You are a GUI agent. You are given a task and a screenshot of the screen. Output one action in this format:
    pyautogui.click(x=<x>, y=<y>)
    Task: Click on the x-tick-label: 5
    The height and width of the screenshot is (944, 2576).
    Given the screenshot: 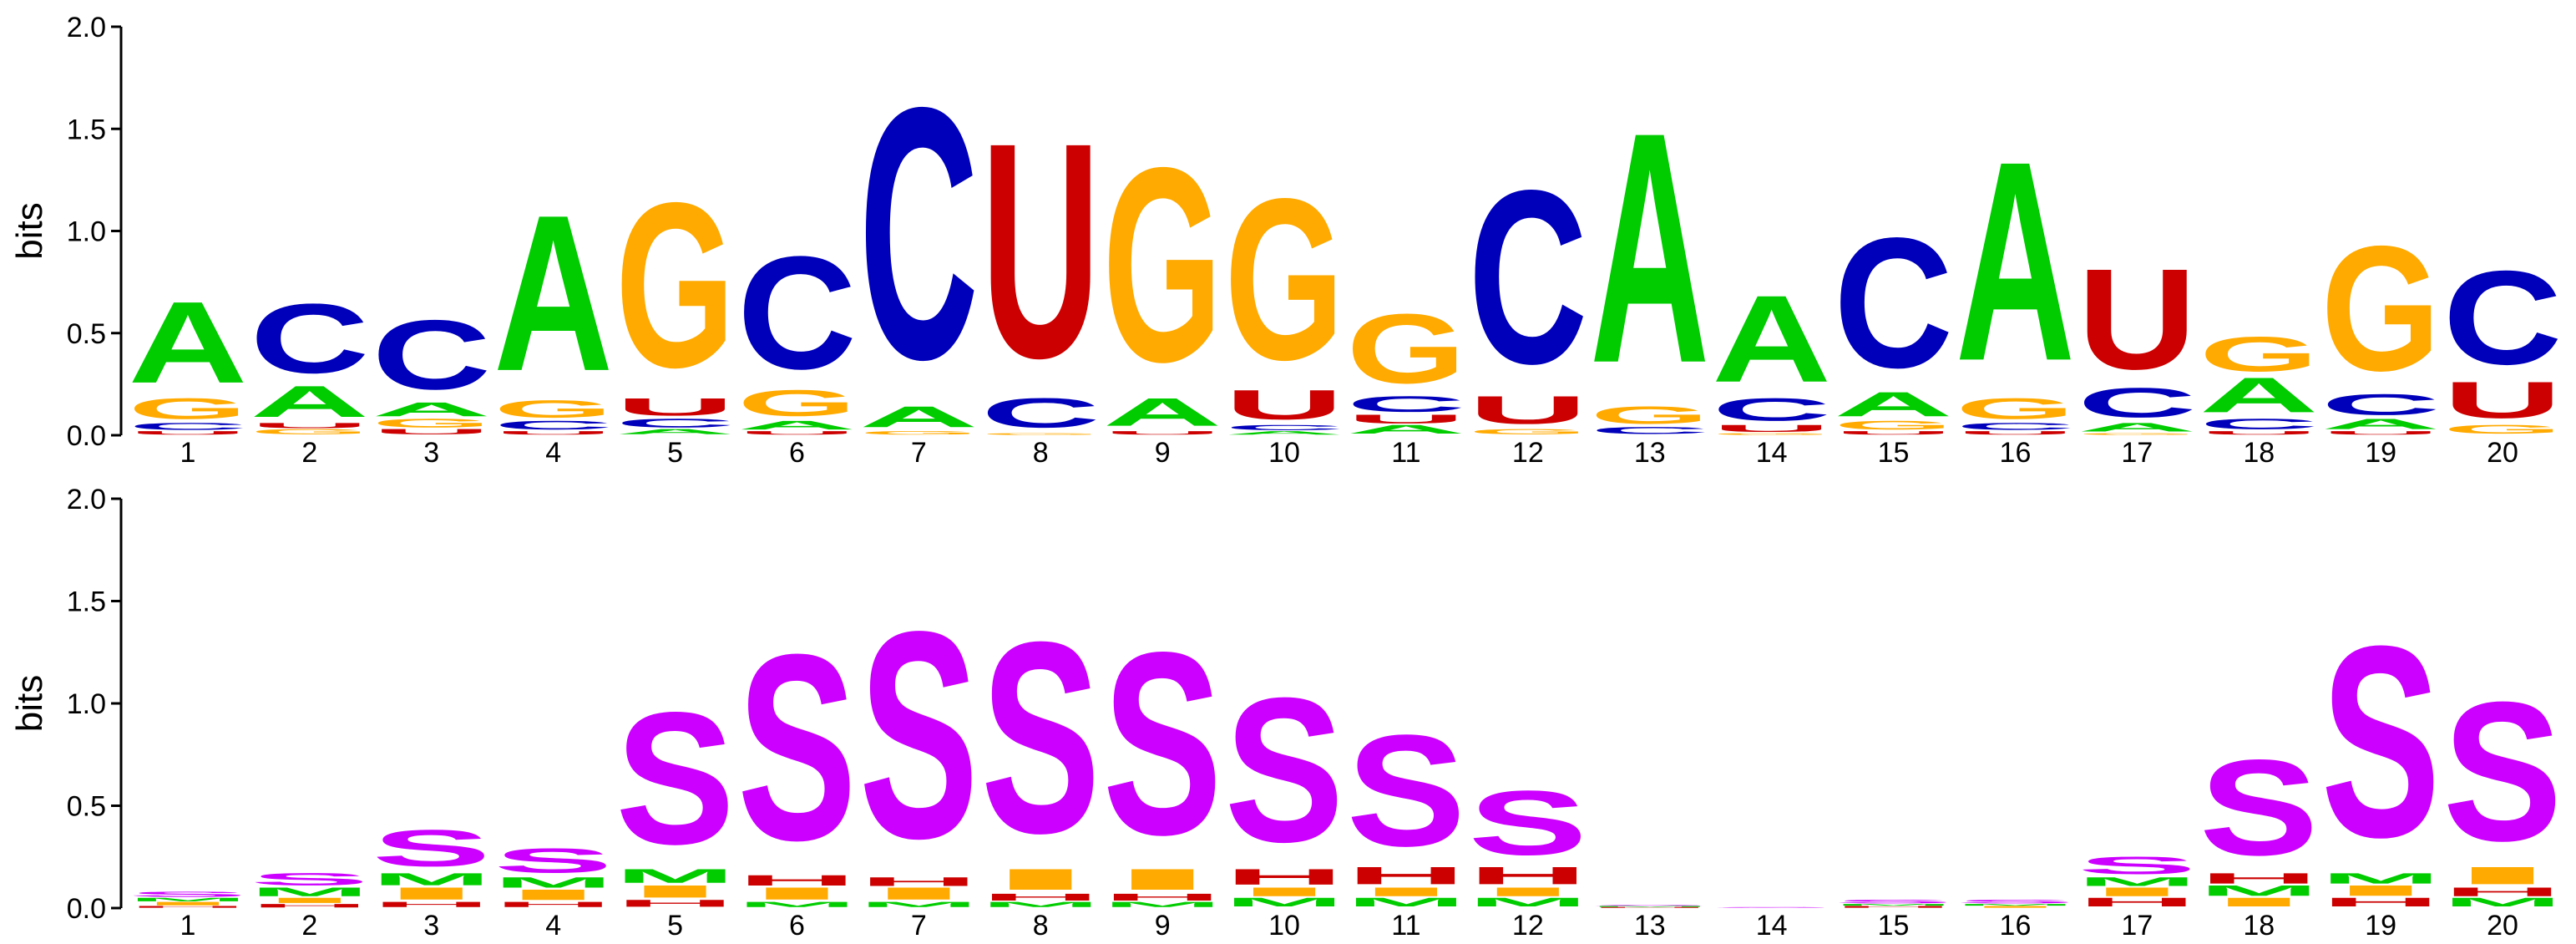 What is the action you would take?
    pyautogui.click(x=675, y=453)
    